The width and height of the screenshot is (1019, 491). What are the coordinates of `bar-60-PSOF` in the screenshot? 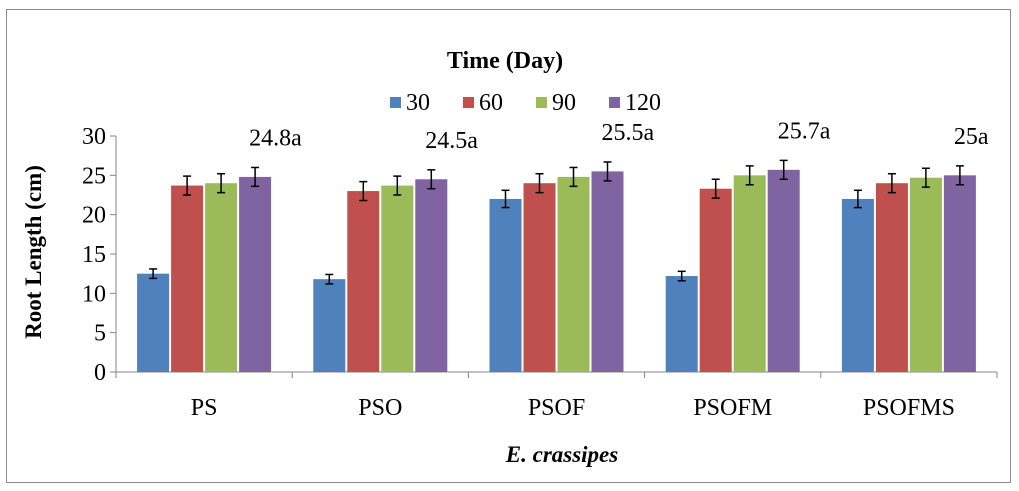 It's located at (539, 277).